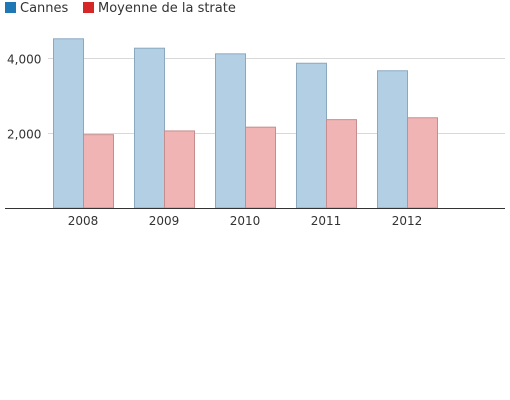 The width and height of the screenshot is (510, 400). Describe the element at coordinates (24, 135) in the screenshot. I see `y-tick-label: 2,000` at that location.